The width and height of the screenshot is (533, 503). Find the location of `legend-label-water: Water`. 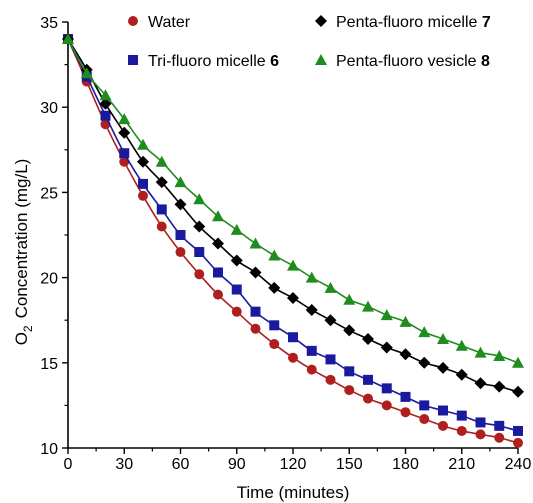

legend-label-water: Water is located at coordinates (169, 22).